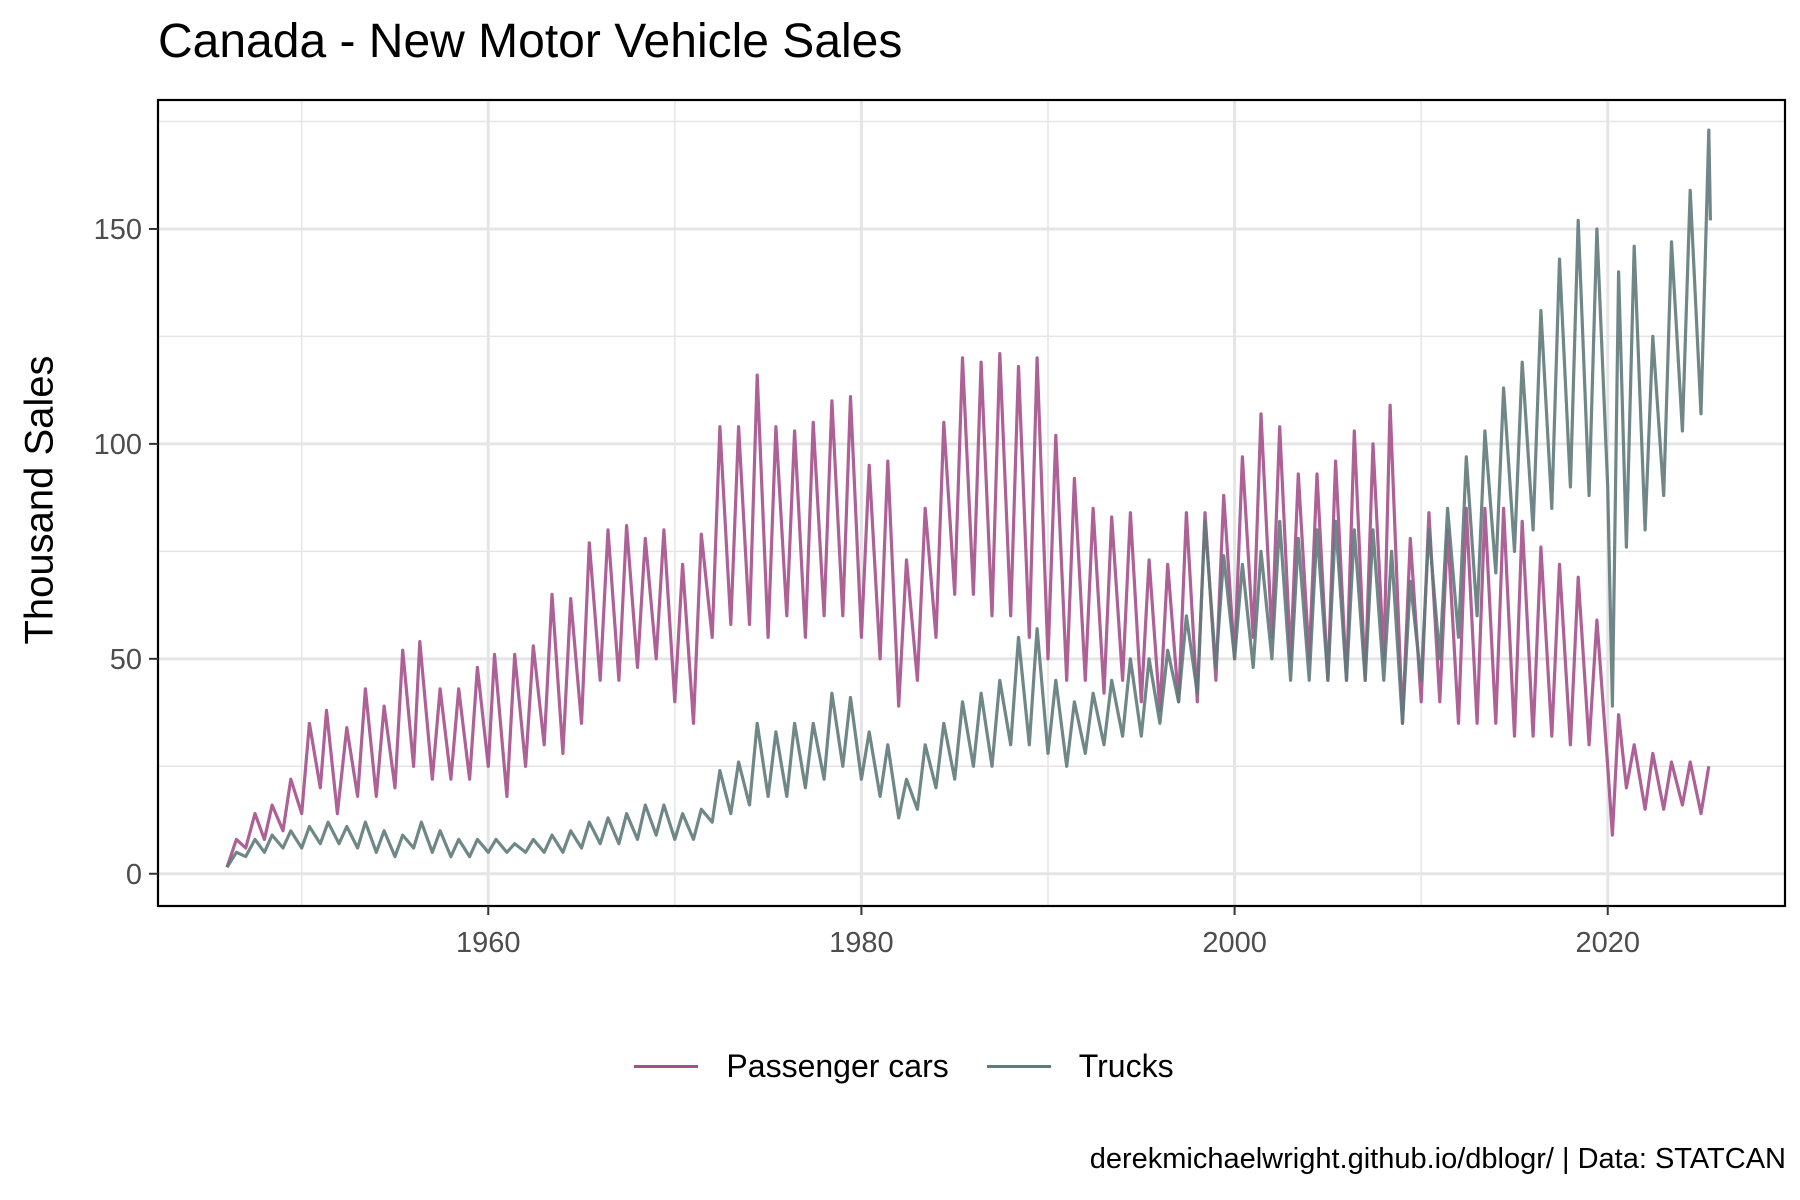 This screenshot has width=1800, height=1200. What do you see at coordinates (118, 230) in the screenshot?
I see `y-tick-label: 150` at bounding box center [118, 230].